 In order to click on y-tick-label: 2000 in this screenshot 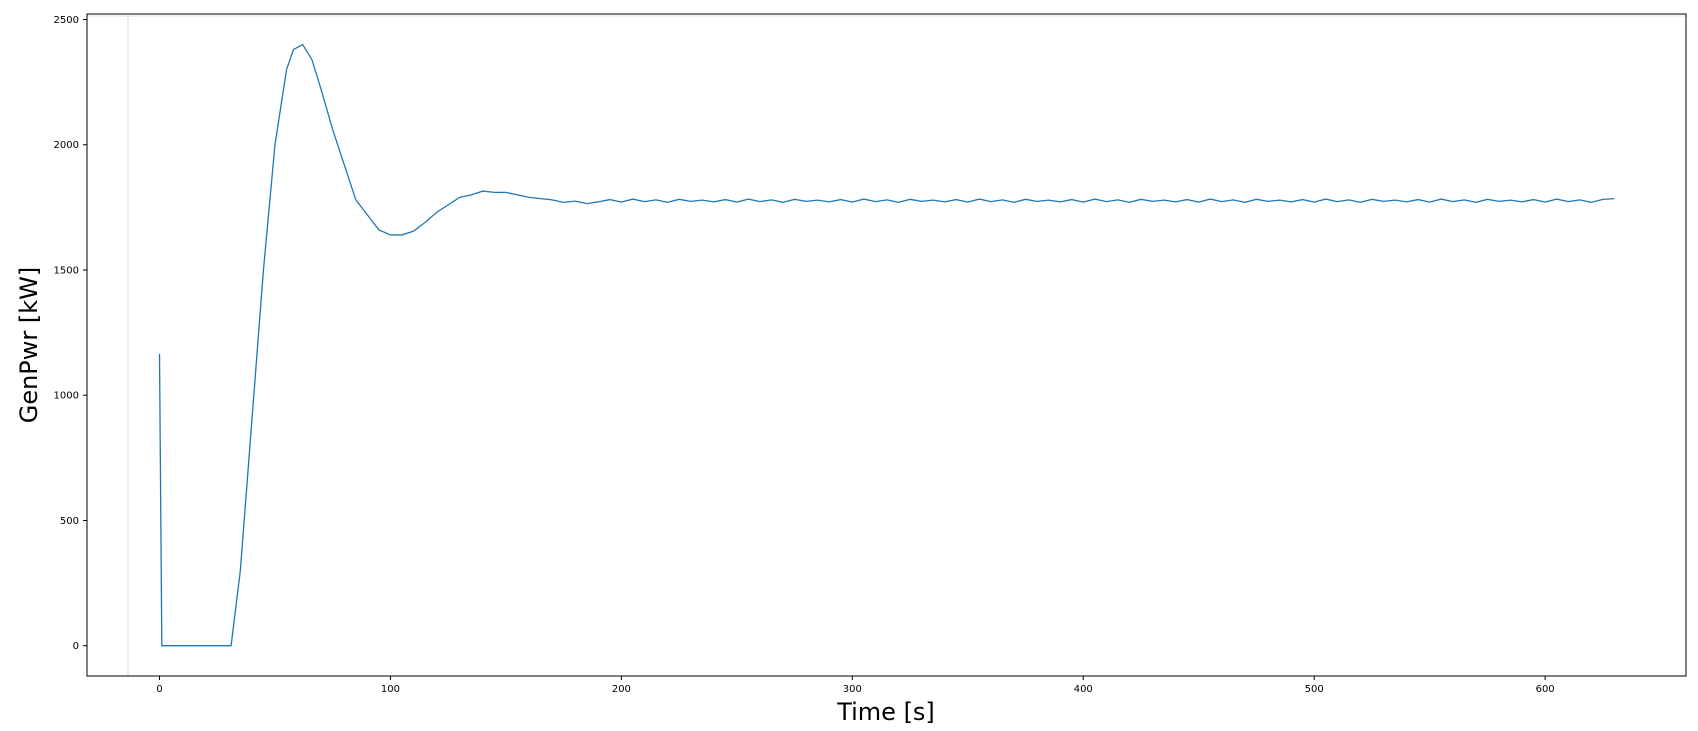, I will do `click(66, 145)`.